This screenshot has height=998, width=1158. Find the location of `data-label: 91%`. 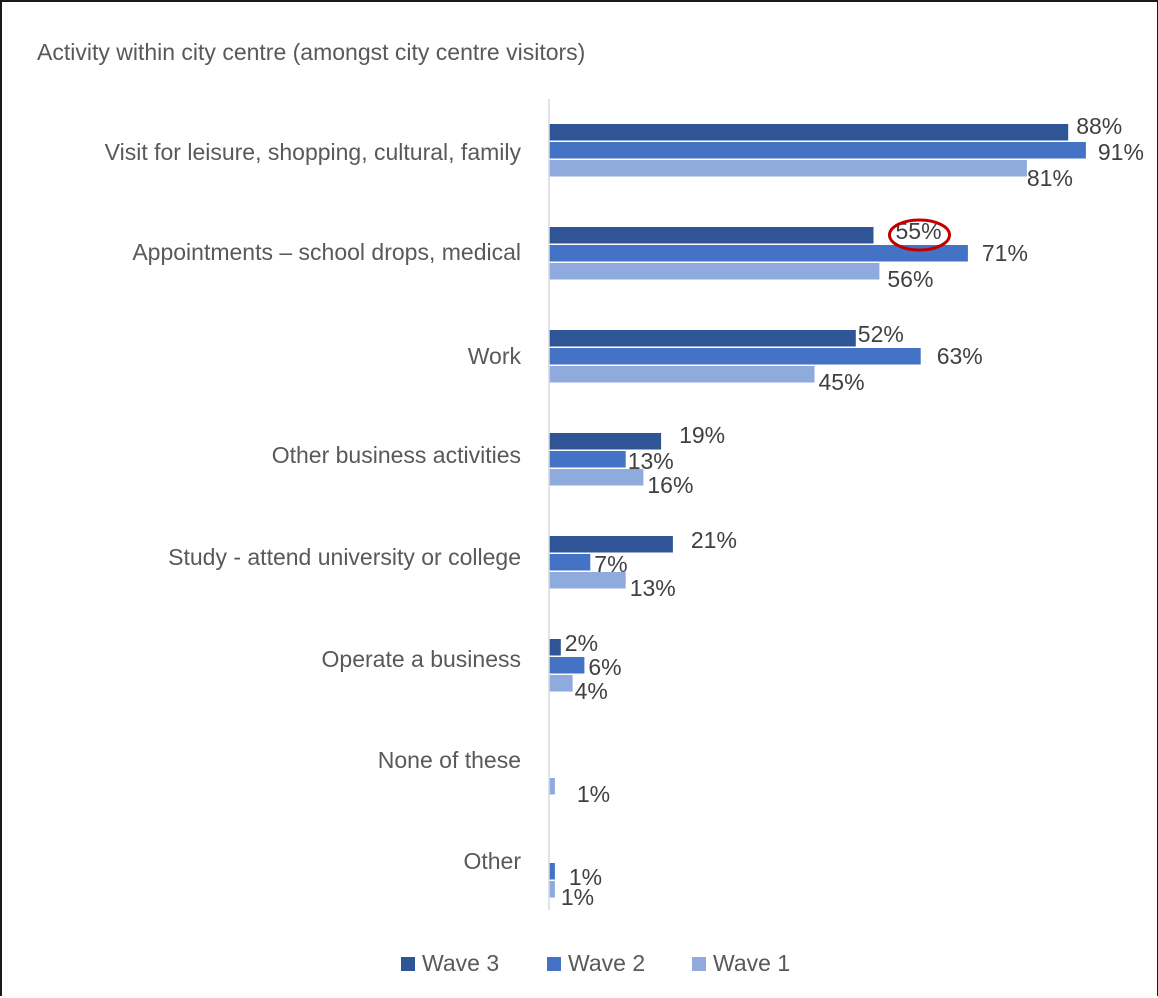

data-label: 91% is located at coordinates (1121, 152).